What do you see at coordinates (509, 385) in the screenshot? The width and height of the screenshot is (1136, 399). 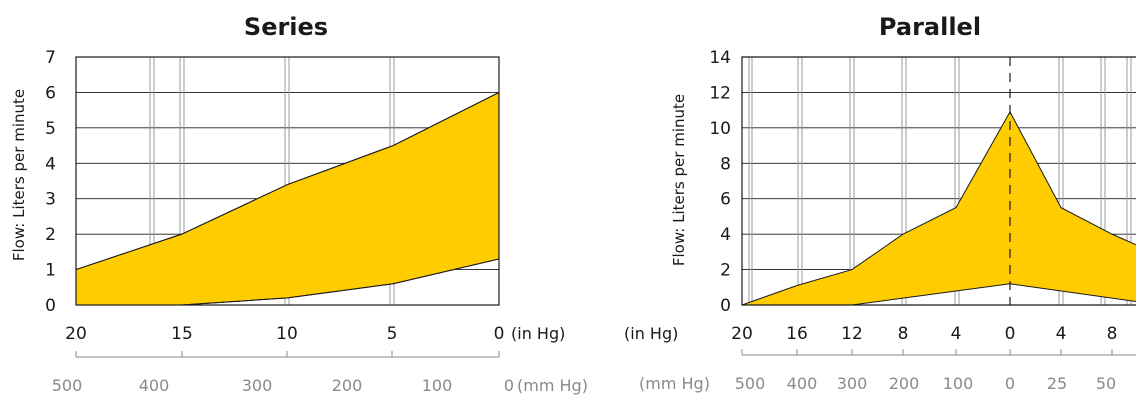 I see `series-secondary-tick-label: 0` at bounding box center [509, 385].